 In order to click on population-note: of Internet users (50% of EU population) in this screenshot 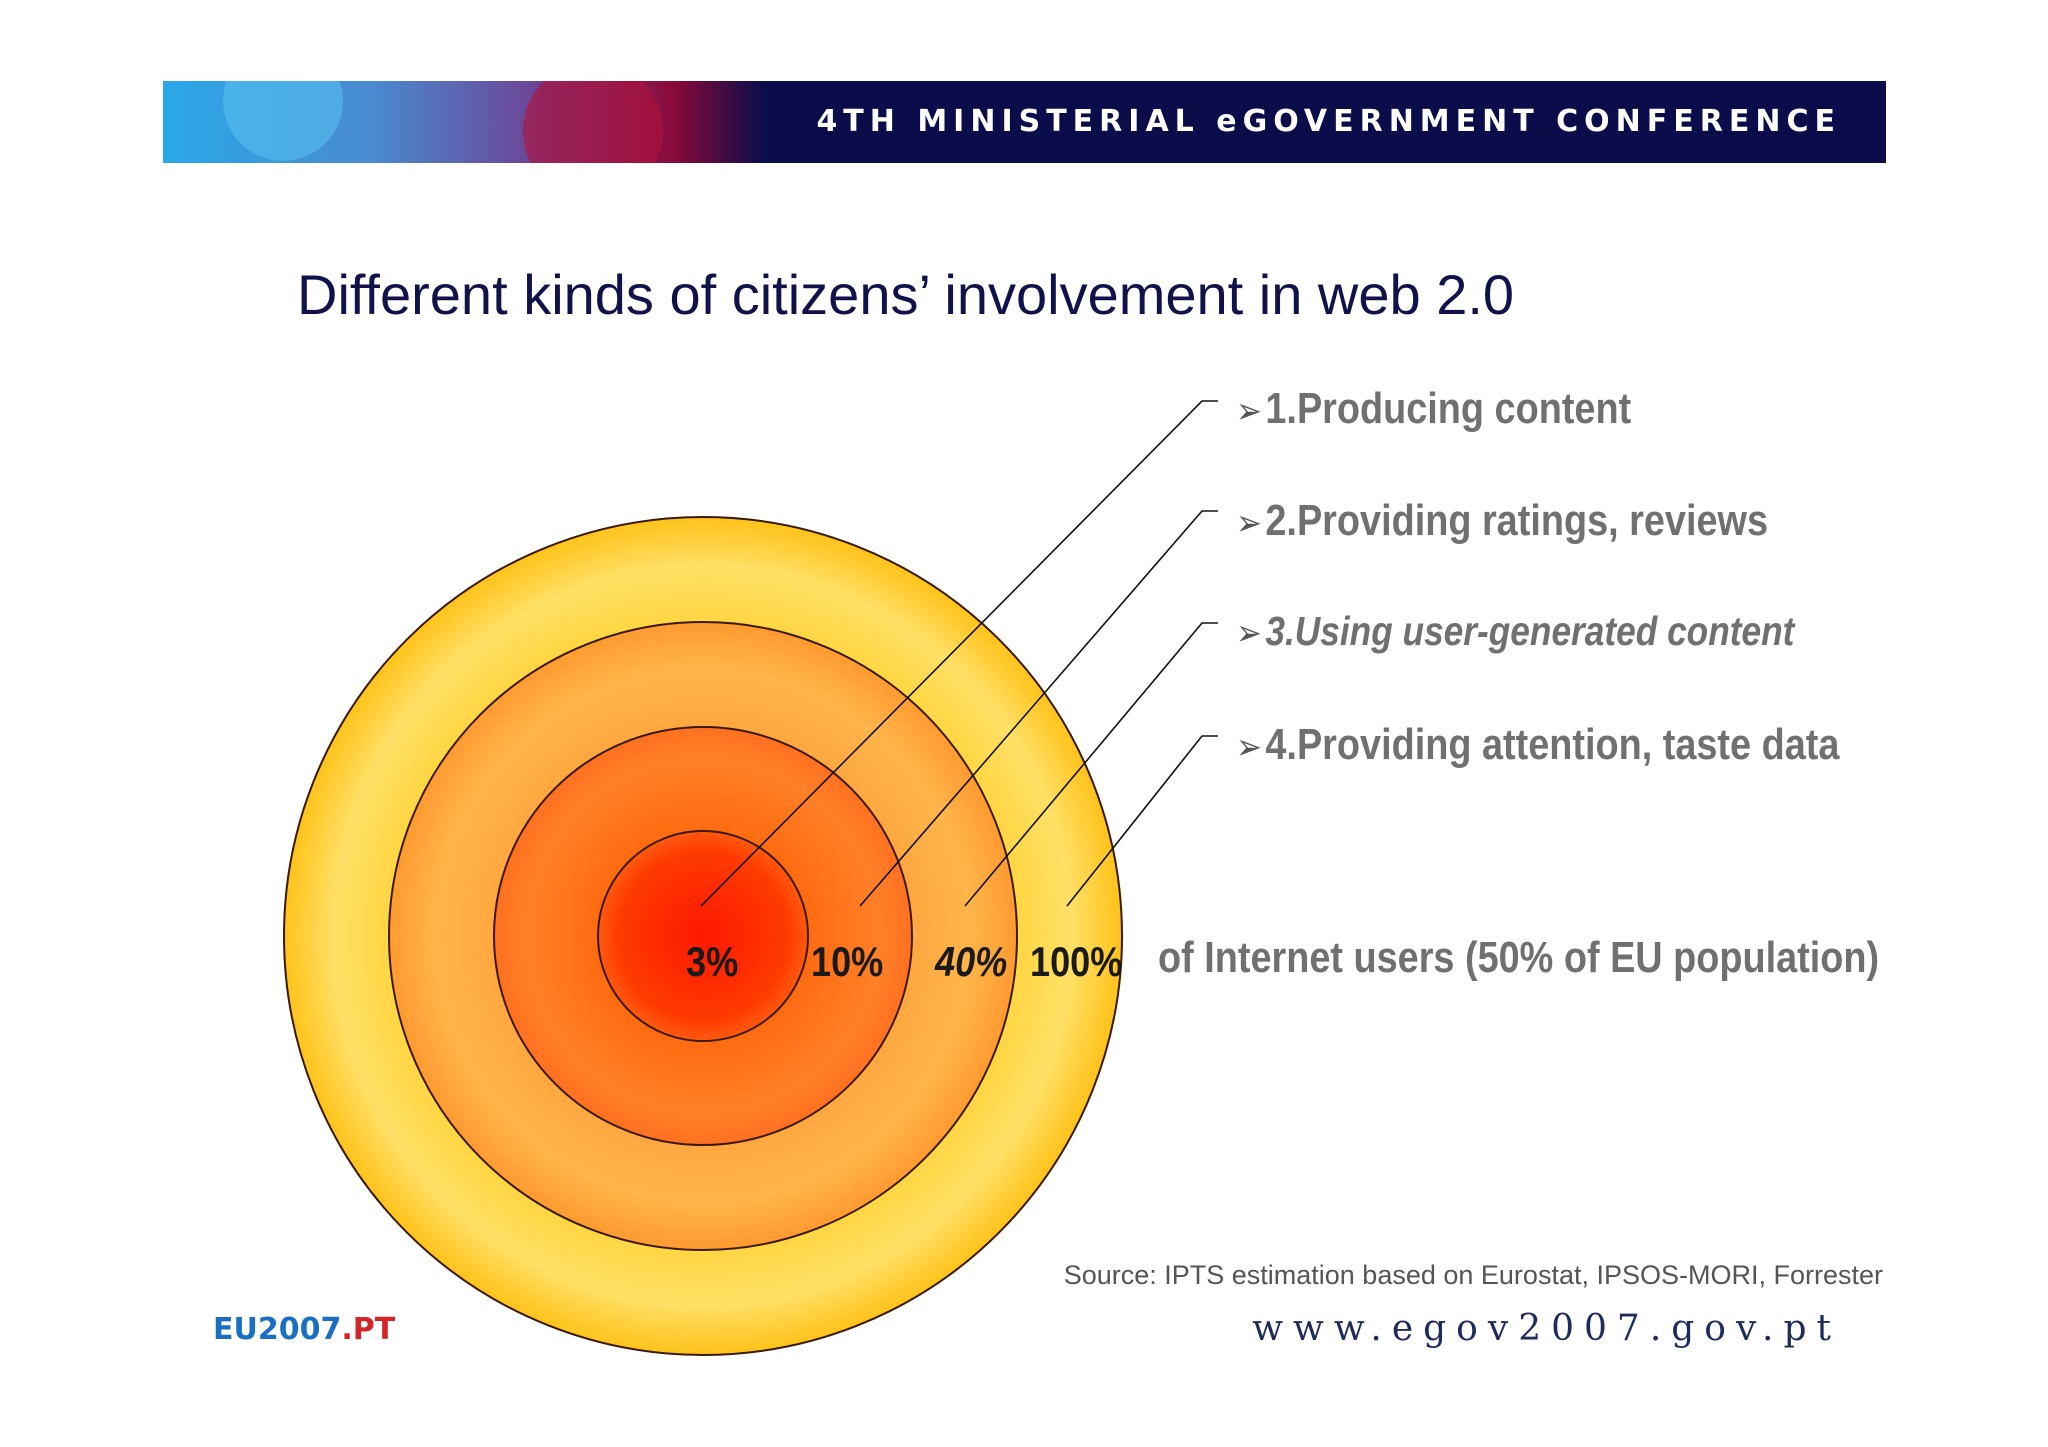, I will do `click(1519, 957)`.